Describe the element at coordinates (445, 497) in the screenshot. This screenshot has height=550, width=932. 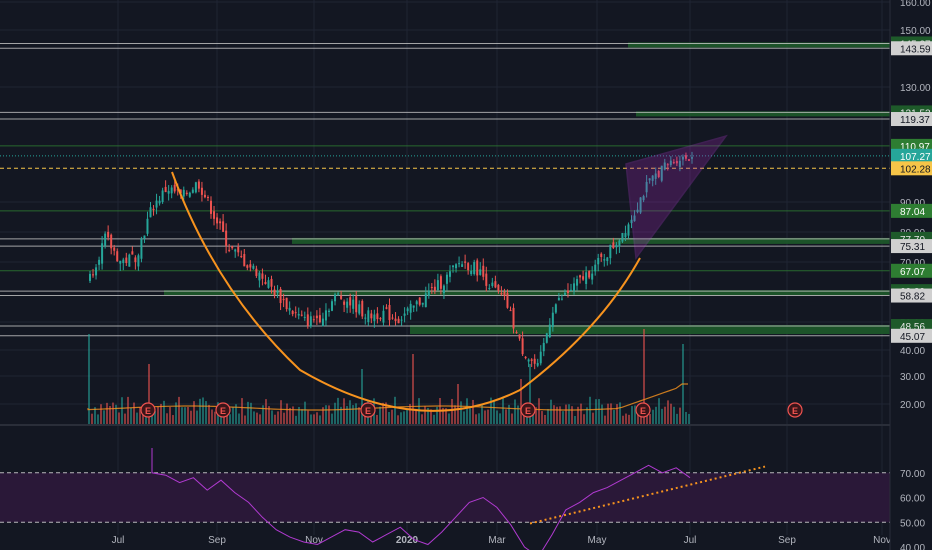
I see `rsi-band` at that location.